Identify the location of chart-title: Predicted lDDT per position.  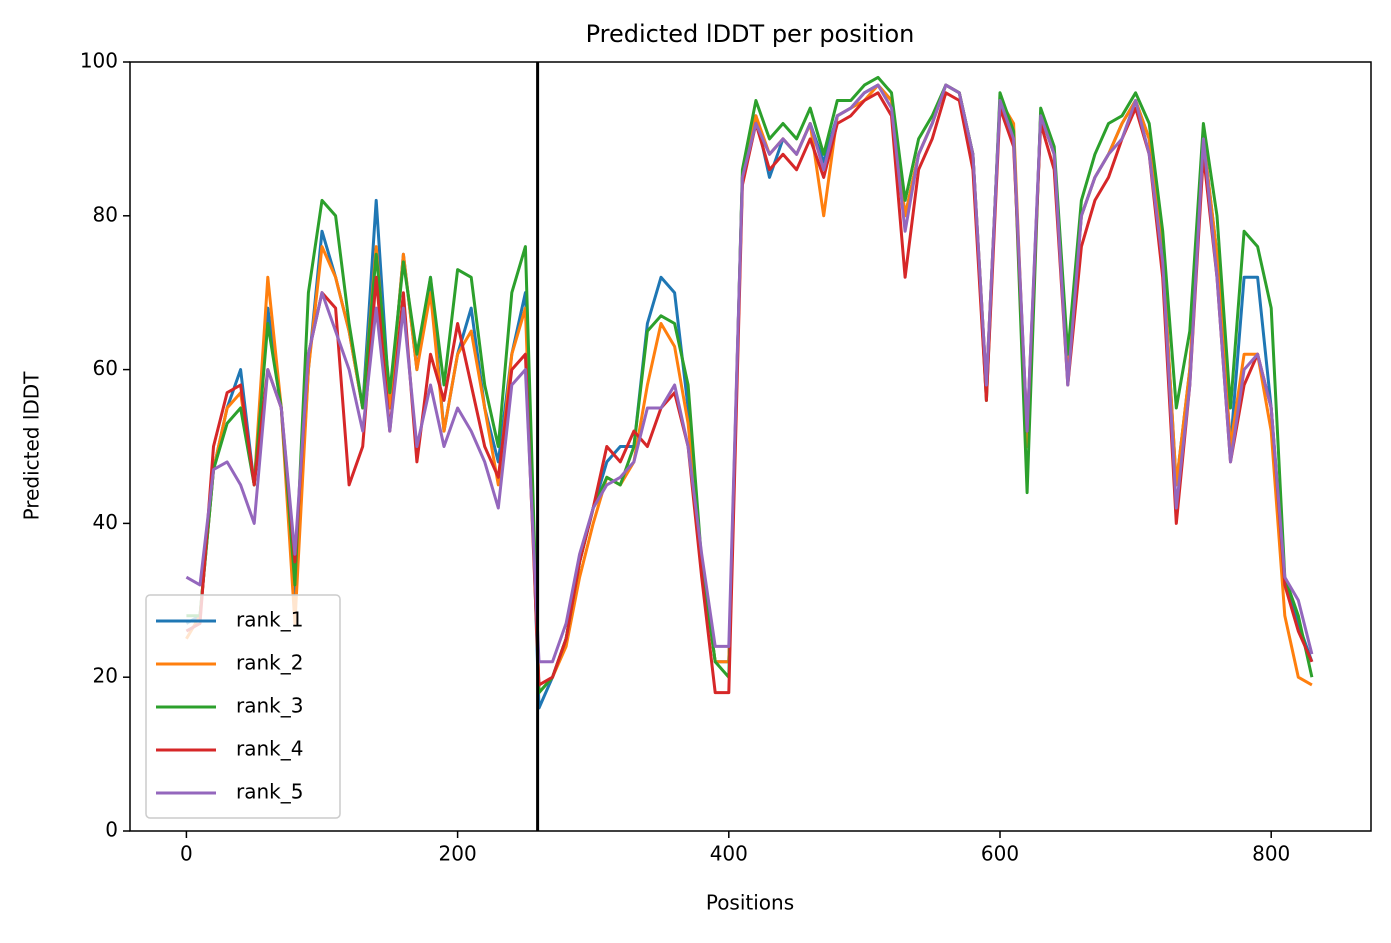
(750, 34).